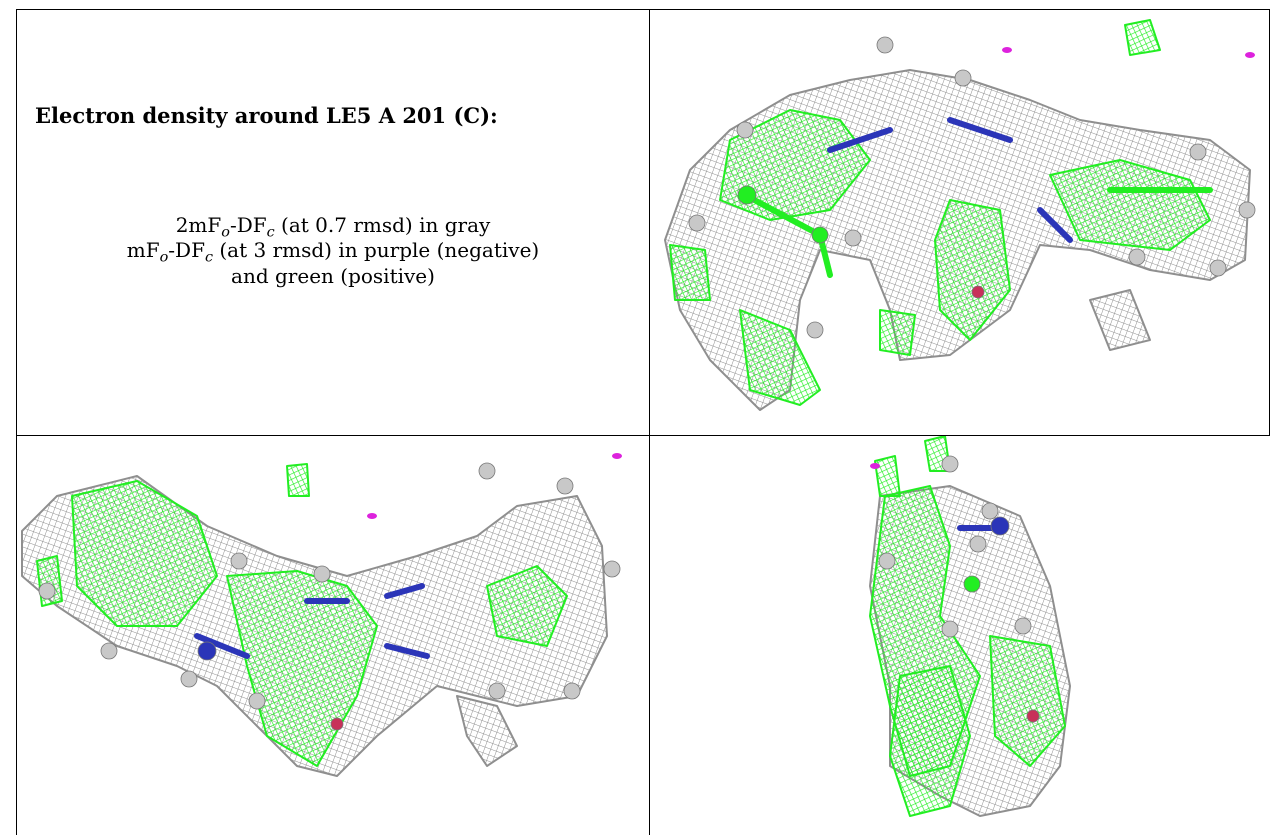 Image resolution: width=1276 pixels, height=835 pixels. Describe the element at coordinates (970, 626) in the screenshot. I see `density-view-bottom-right` at that location.